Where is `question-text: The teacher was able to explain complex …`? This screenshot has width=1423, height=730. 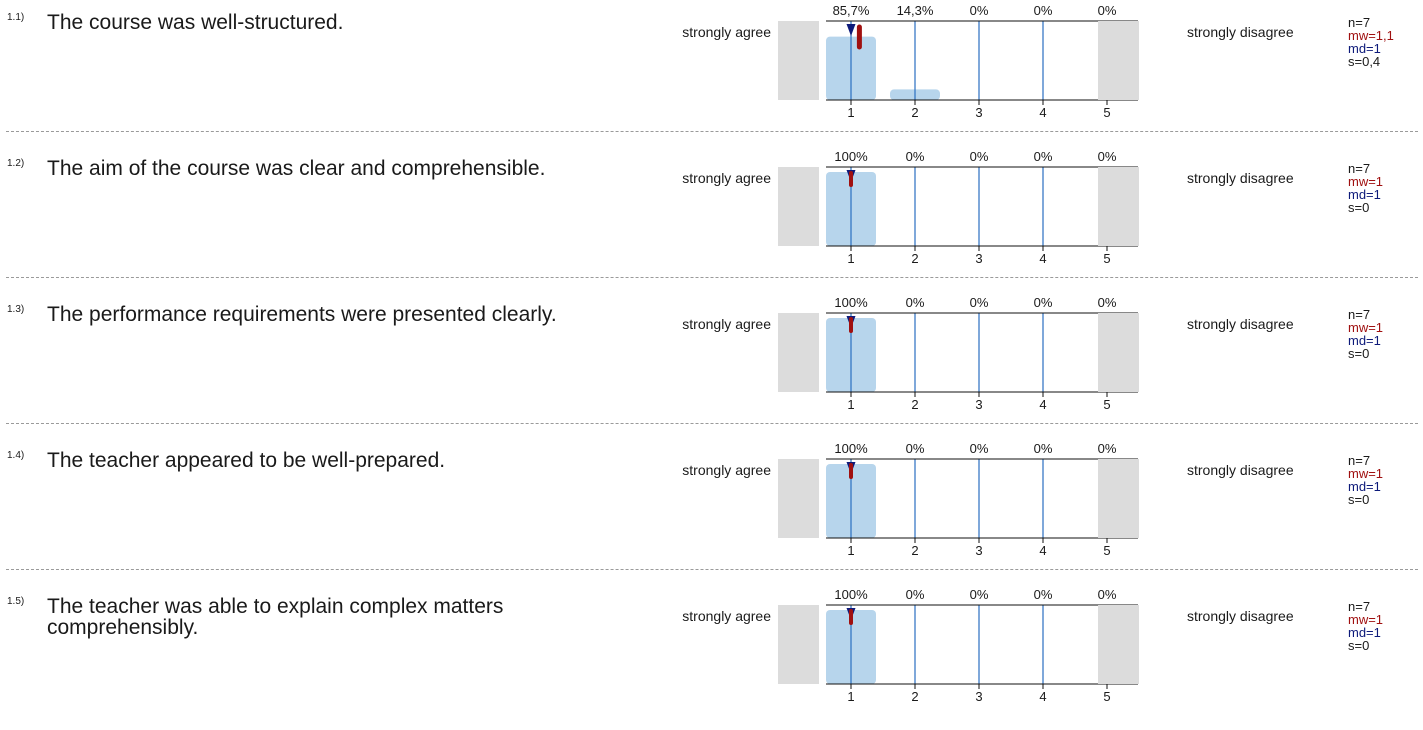 question-text: The teacher was able to explain complex … is located at coordinates (275, 617).